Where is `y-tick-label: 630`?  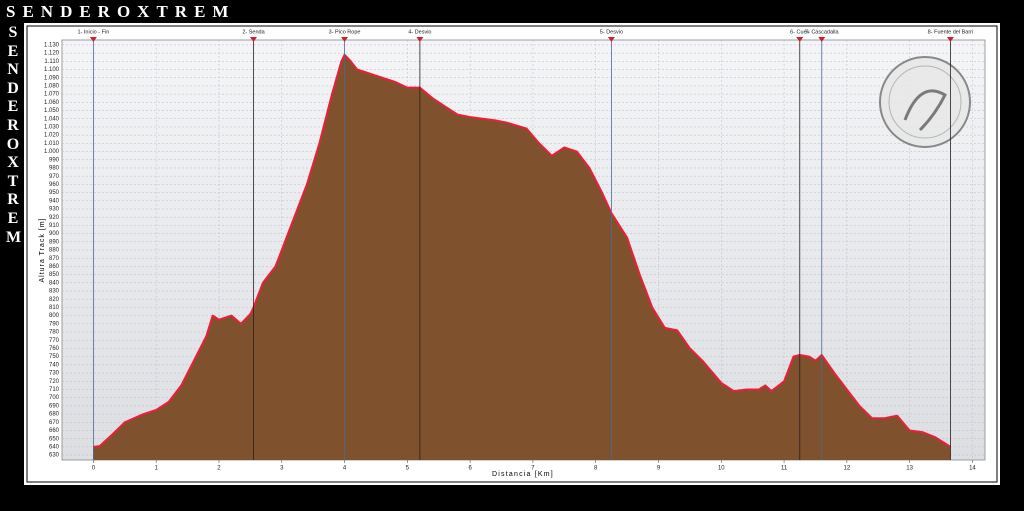 y-tick-label: 630 is located at coordinates (54, 456).